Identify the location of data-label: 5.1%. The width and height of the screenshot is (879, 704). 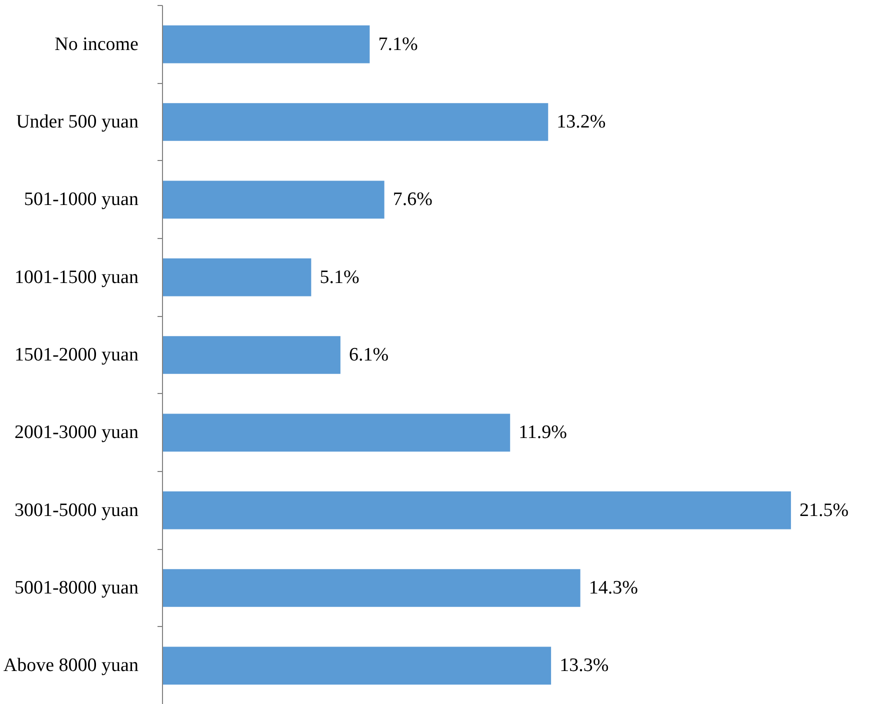
(340, 277).